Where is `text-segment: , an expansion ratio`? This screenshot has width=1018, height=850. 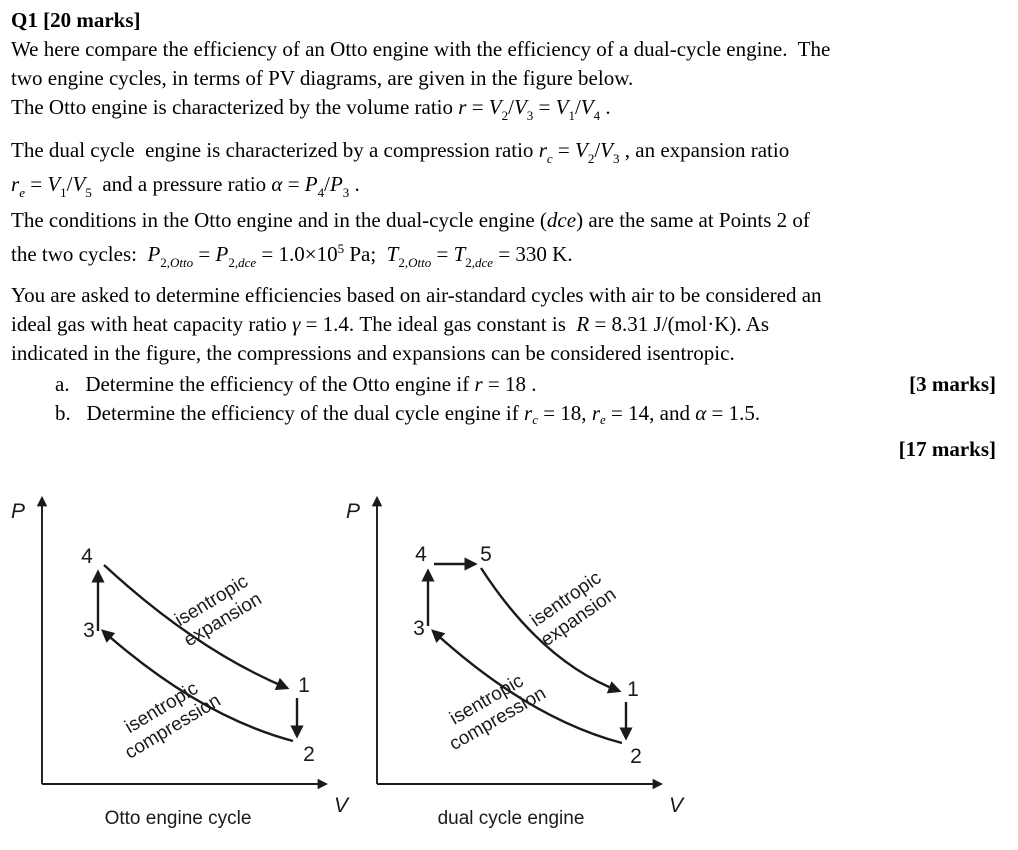 text-segment: , an expansion ratio is located at coordinates (704, 150).